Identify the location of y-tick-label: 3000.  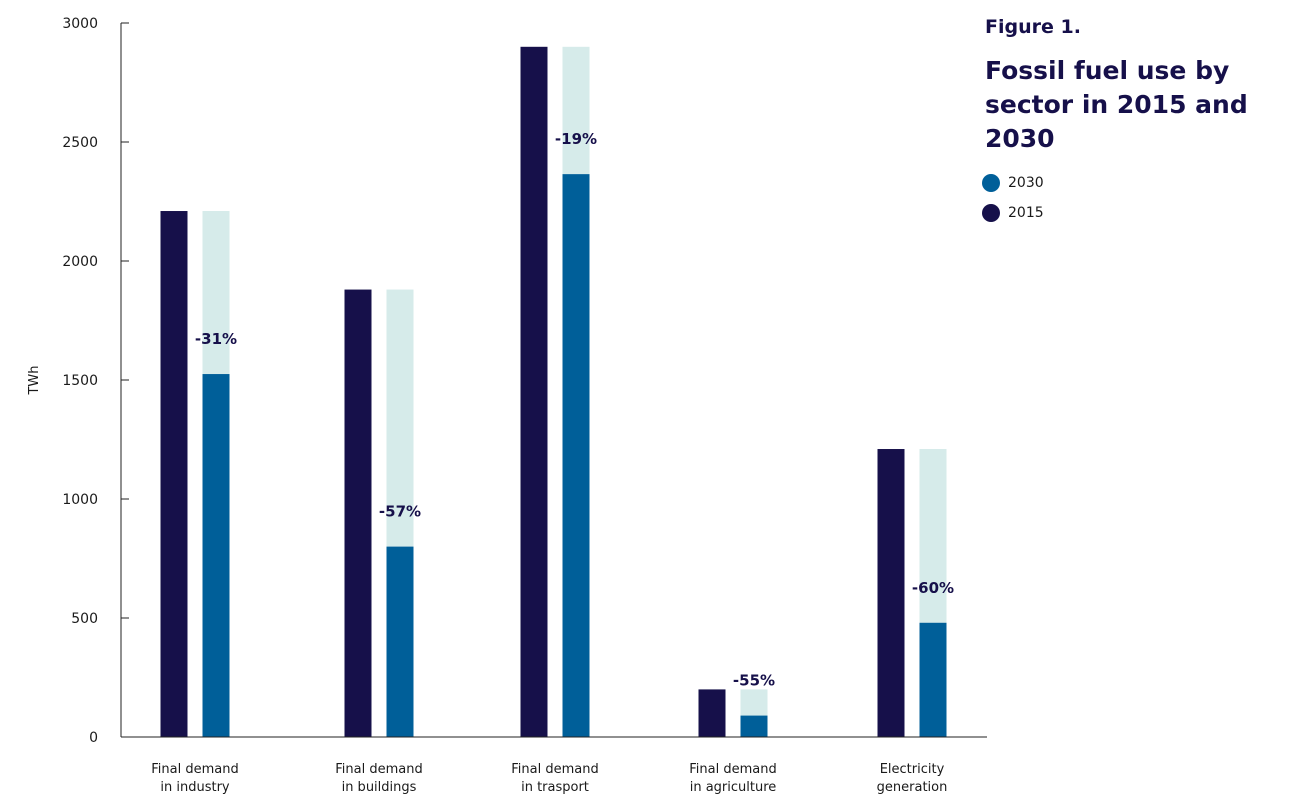
(80, 24).